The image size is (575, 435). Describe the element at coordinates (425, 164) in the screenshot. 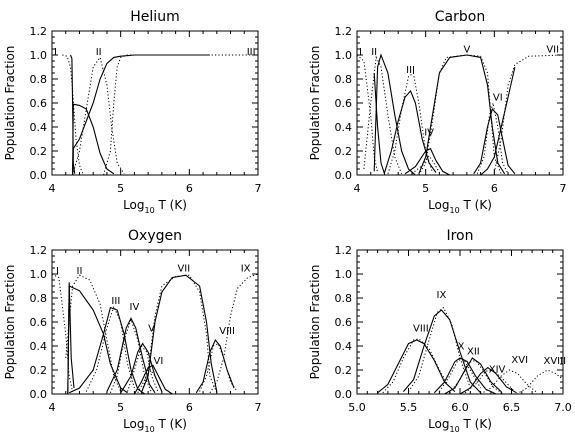

I see `series-iv-dotted` at that location.